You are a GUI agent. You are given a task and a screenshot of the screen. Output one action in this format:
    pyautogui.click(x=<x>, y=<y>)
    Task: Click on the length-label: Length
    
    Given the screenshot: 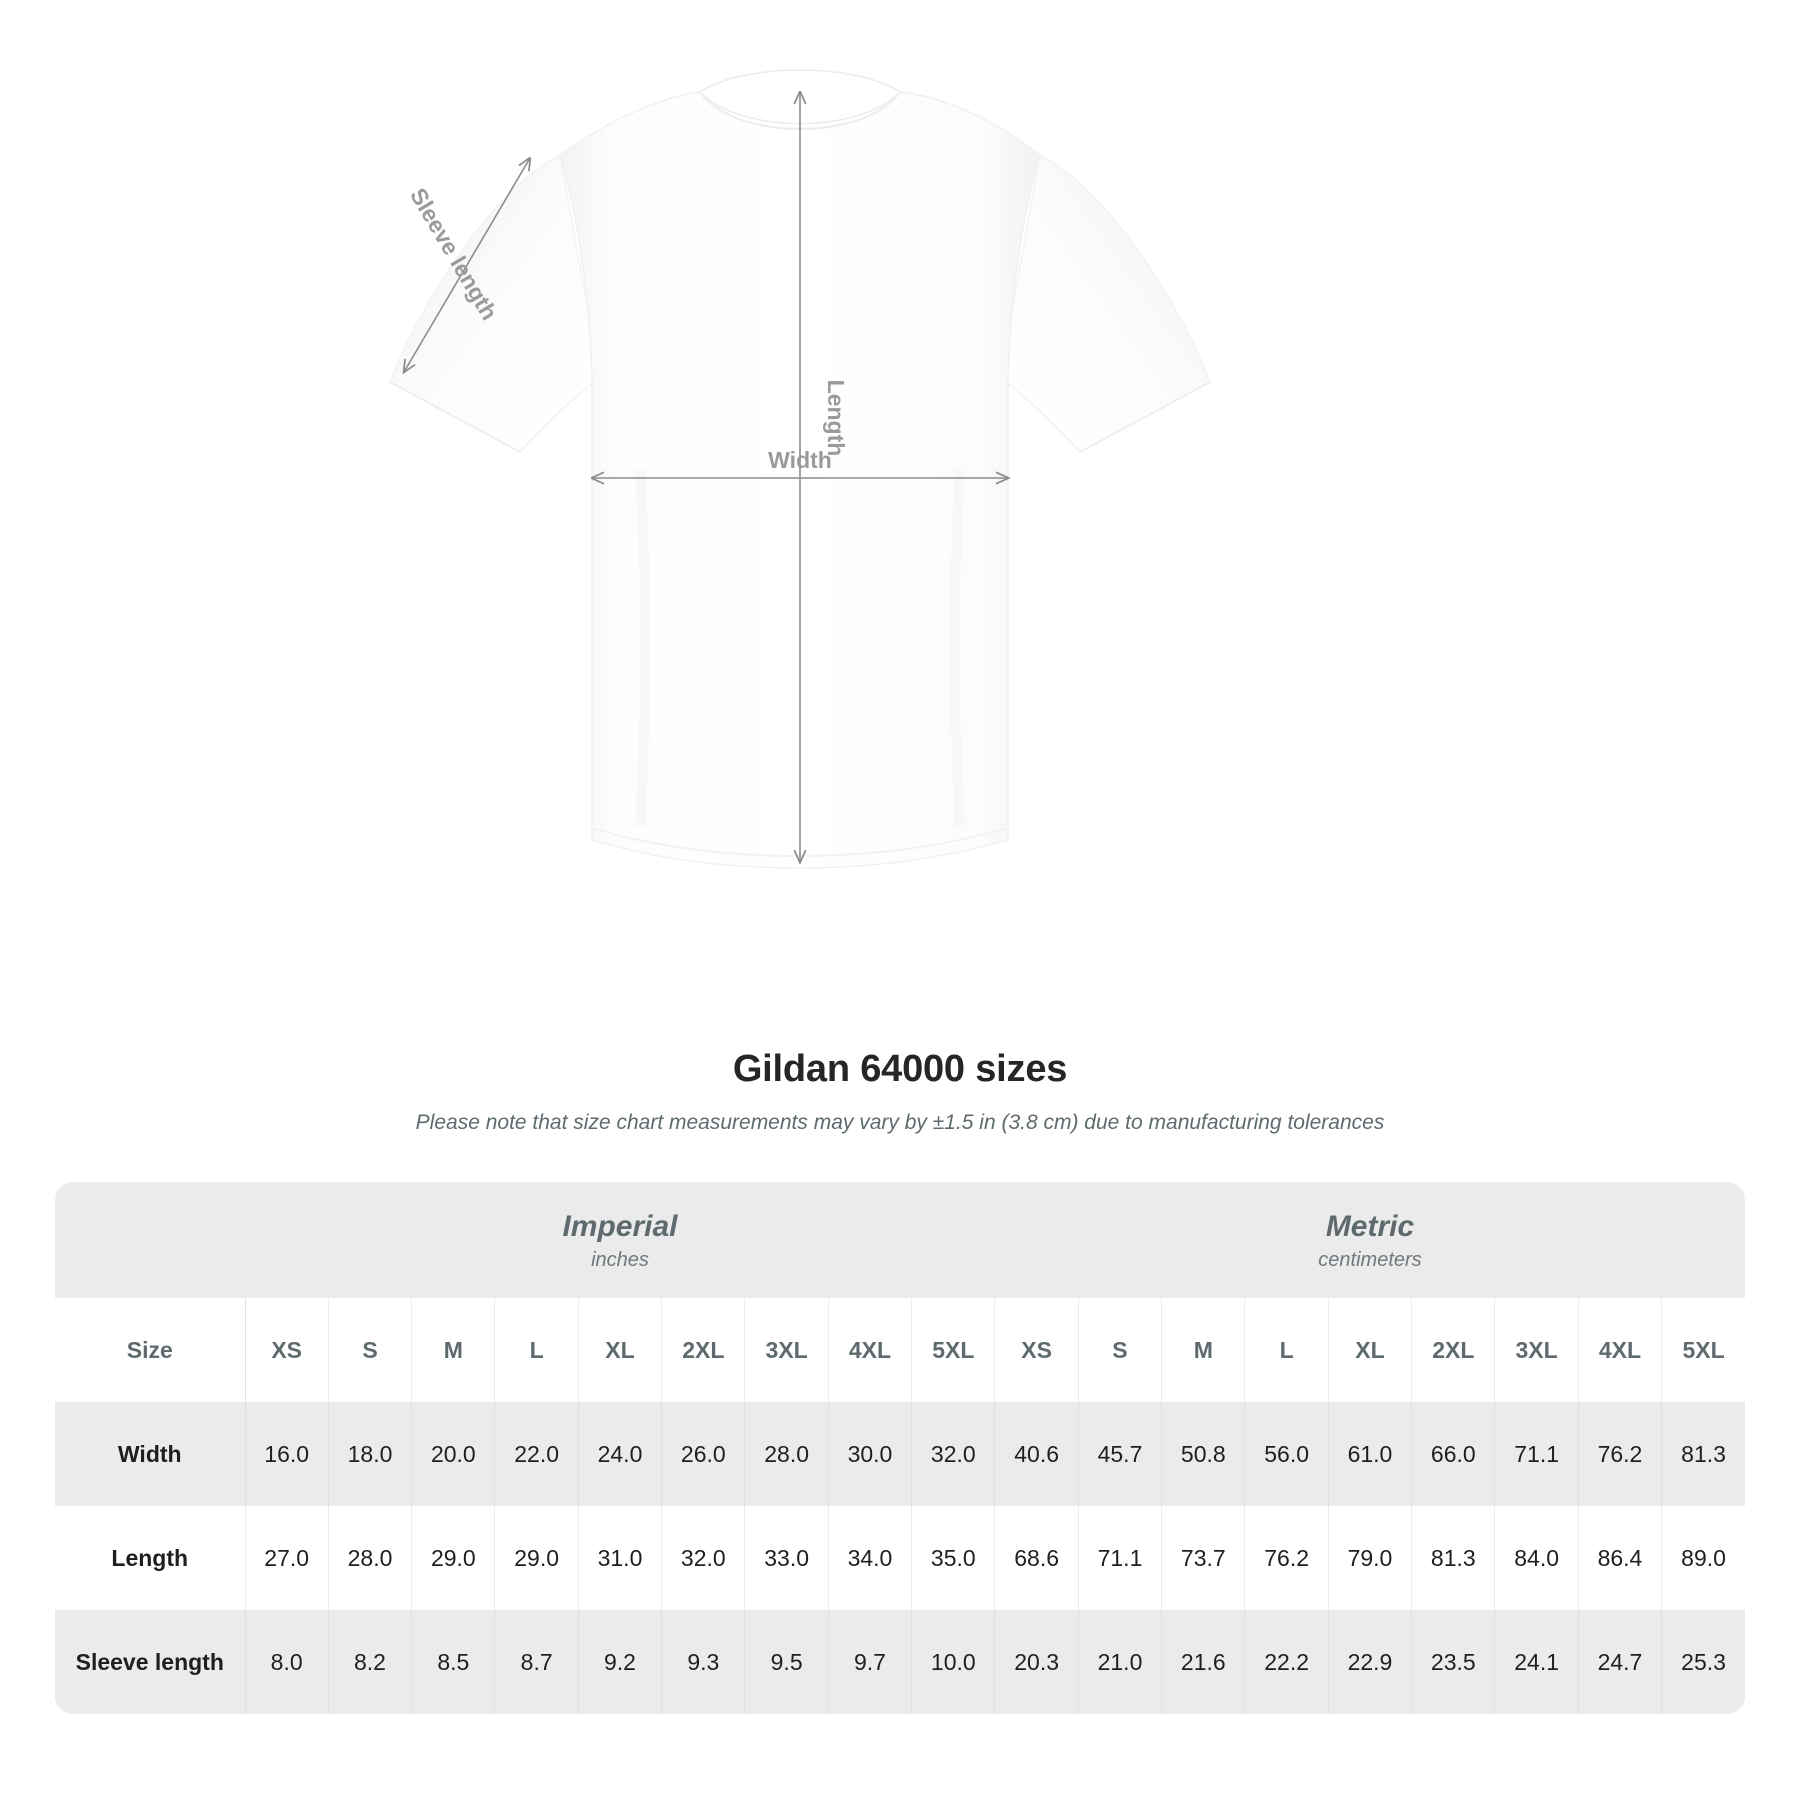 What is the action you would take?
    pyautogui.click(x=836, y=418)
    